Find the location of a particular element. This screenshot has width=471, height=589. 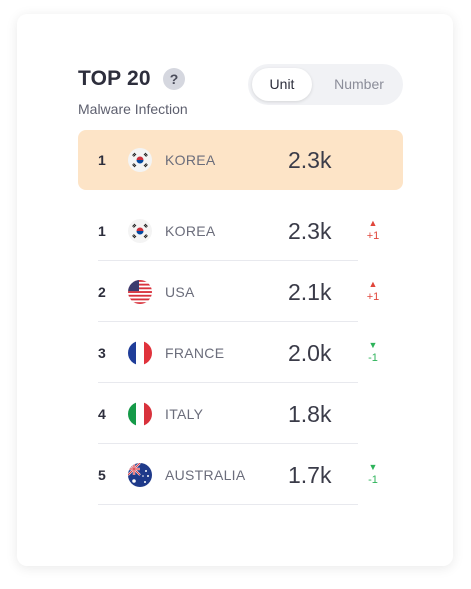

country-name: FRANCE is located at coordinates (195, 353).